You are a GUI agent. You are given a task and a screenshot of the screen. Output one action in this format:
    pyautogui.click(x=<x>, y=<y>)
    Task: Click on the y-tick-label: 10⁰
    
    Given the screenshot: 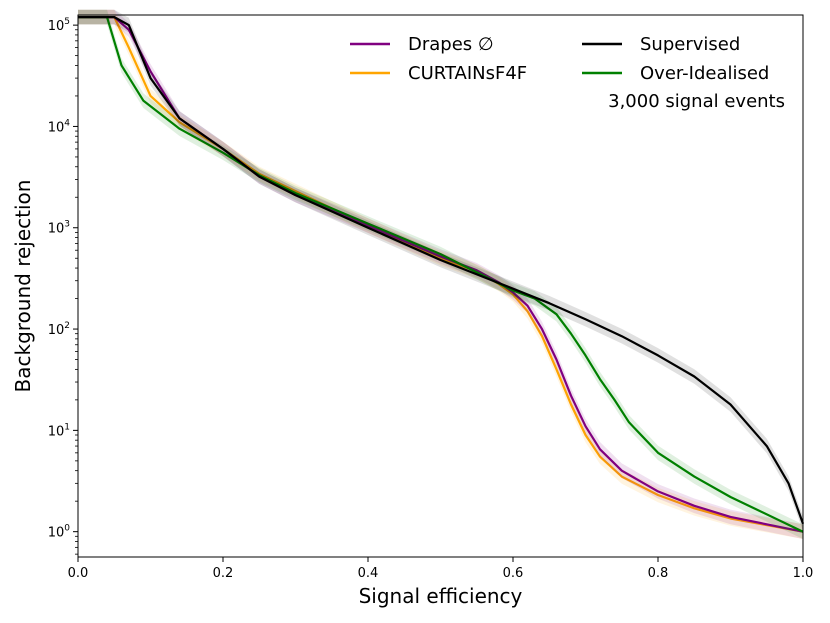 What is the action you would take?
    pyautogui.click(x=59, y=532)
    